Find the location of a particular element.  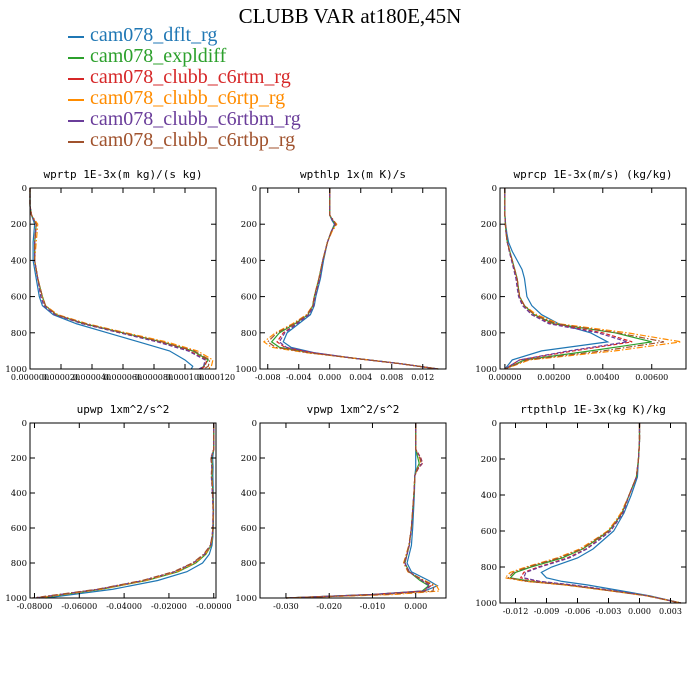

legend-item: cam078_expldiff is located at coordinates (226, 57).